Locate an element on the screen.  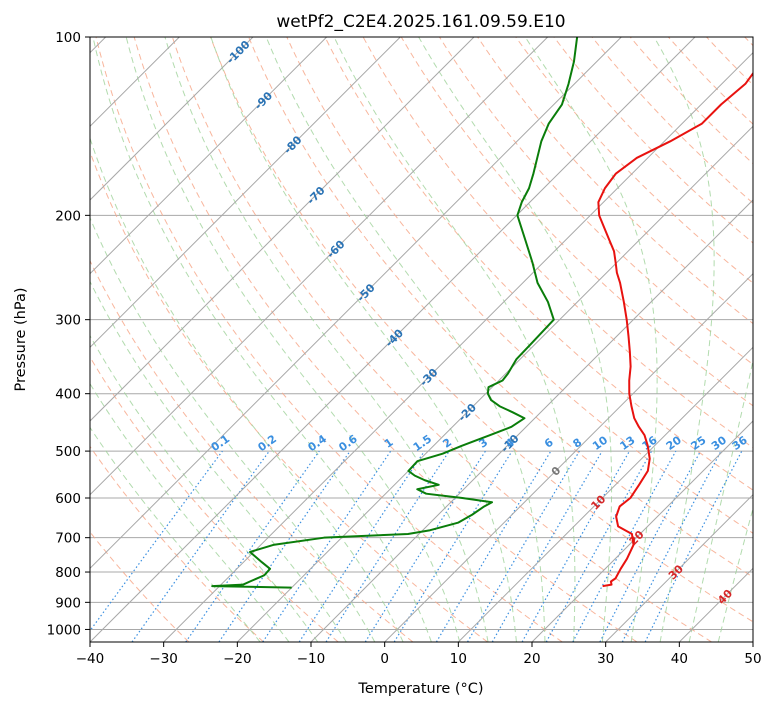
temperature-profile-line is located at coordinates (675, 329).